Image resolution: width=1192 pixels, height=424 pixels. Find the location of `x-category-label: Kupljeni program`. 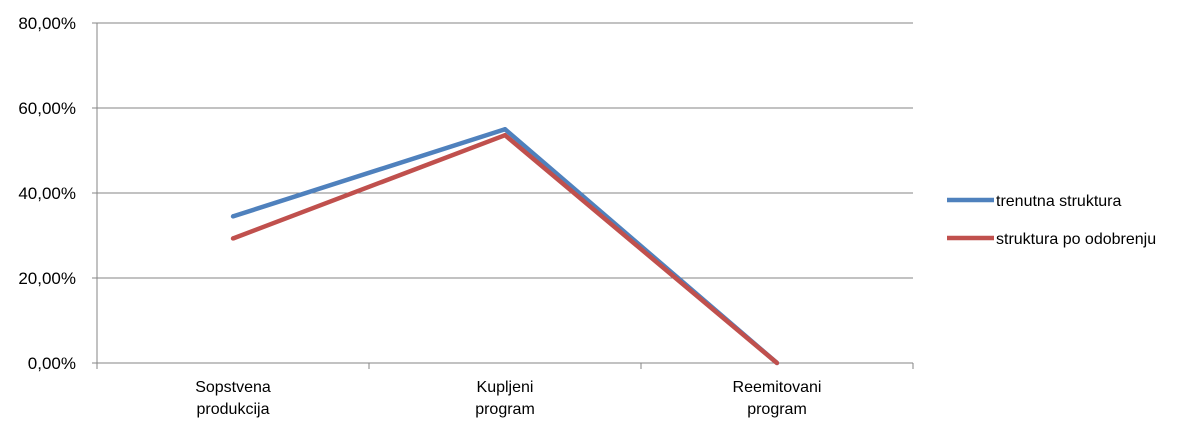

x-category-label: Kupljeni program is located at coordinates (505, 398).